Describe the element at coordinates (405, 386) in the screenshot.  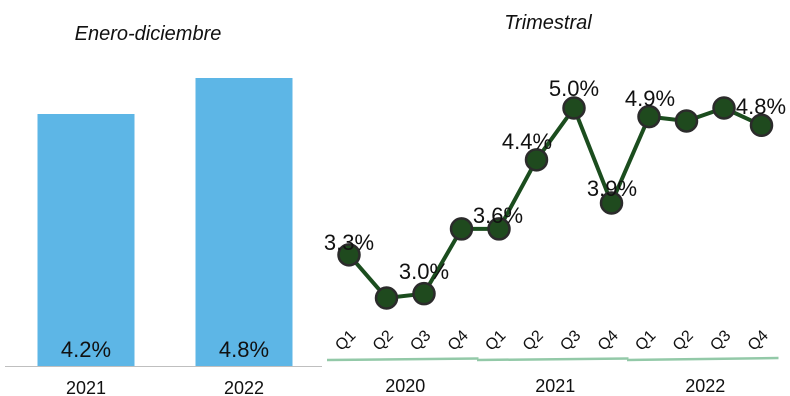
I see `year-group-label: 2020` at that location.